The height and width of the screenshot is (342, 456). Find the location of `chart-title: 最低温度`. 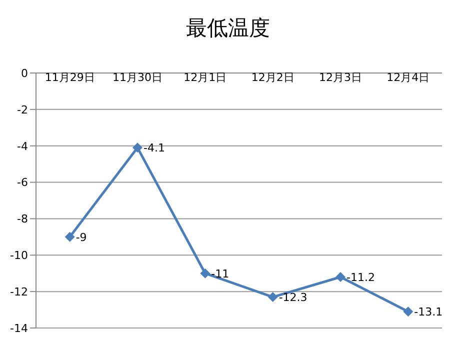

chart-title: 最低温度 is located at coordinates (228, 28).